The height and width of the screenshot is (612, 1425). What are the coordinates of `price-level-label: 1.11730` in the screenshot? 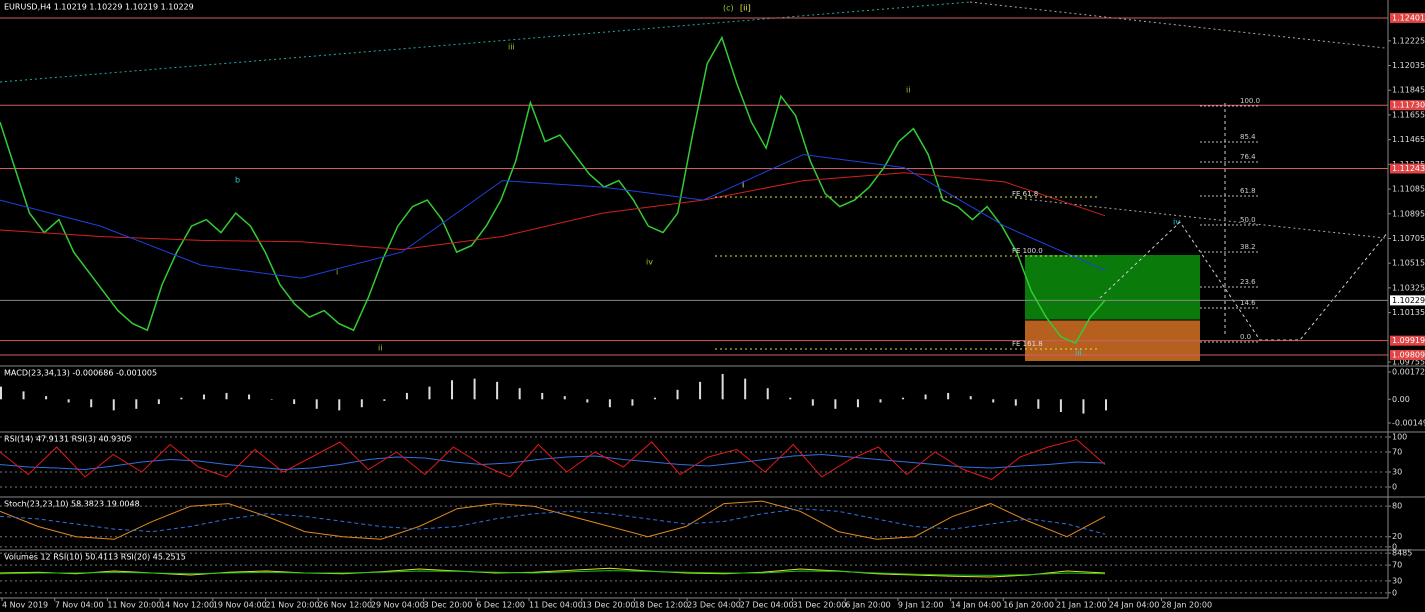 It's located at (1408, 105).